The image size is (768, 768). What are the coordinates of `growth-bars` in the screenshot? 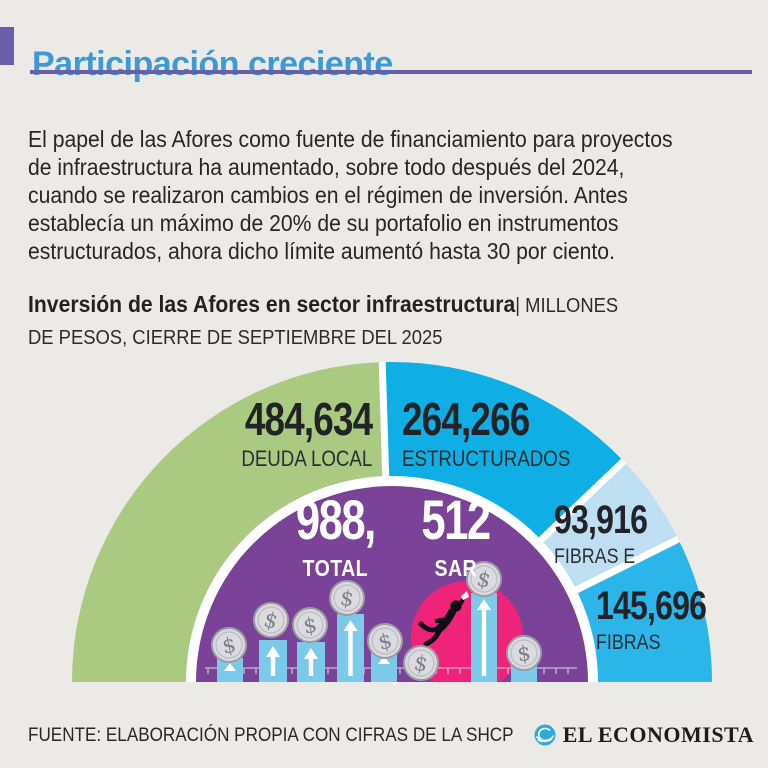 It's located at (377, 637).